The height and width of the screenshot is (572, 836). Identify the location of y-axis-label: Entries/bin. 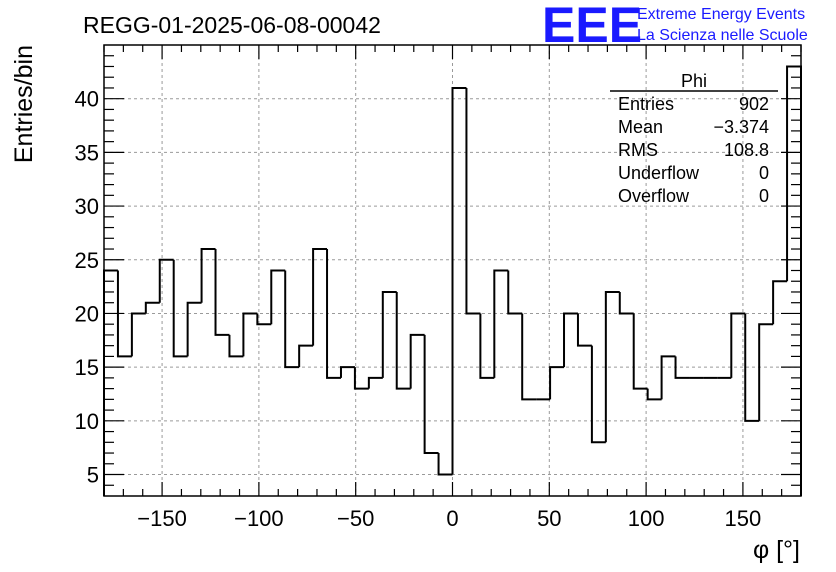
(24, 104).